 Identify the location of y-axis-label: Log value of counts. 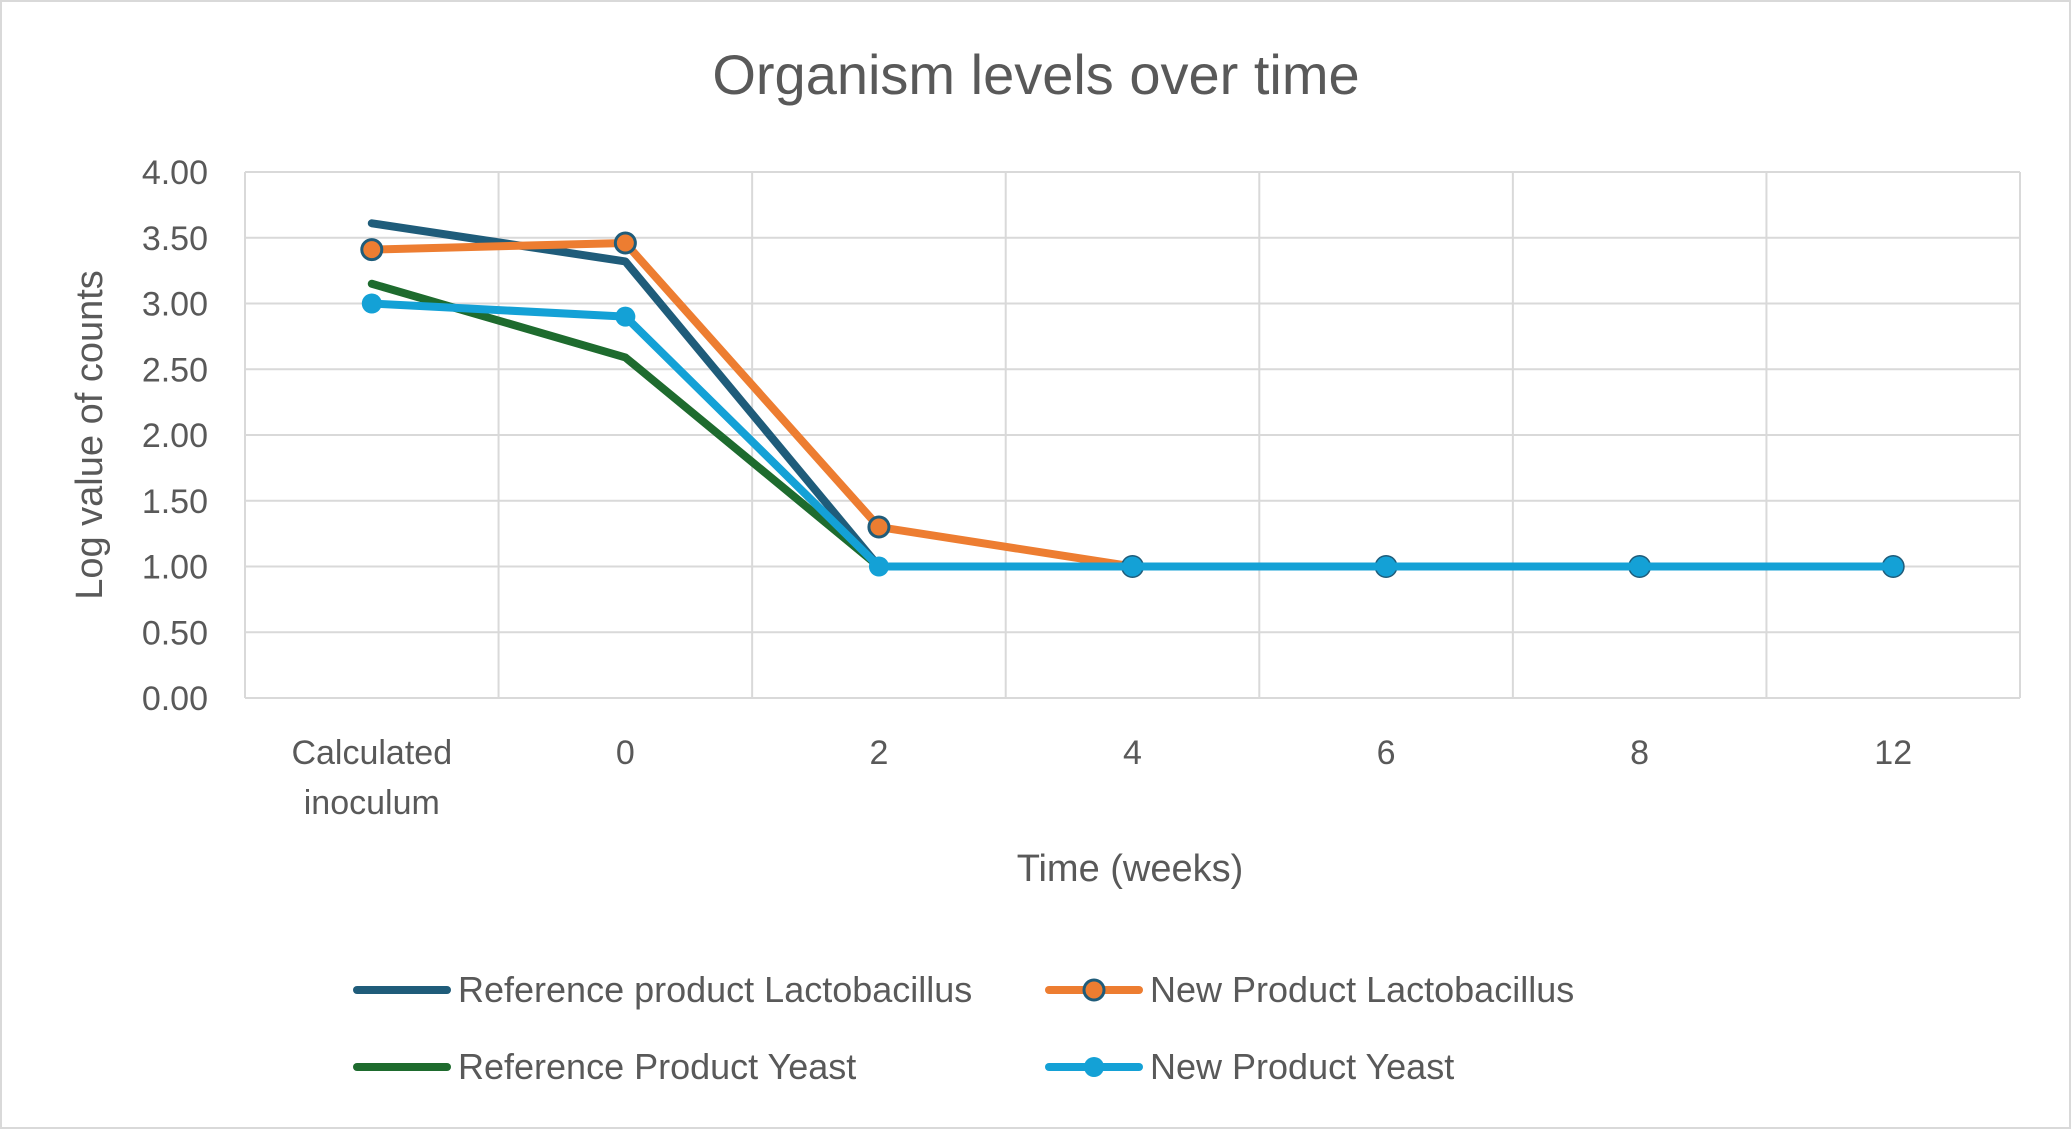
(90, 435).